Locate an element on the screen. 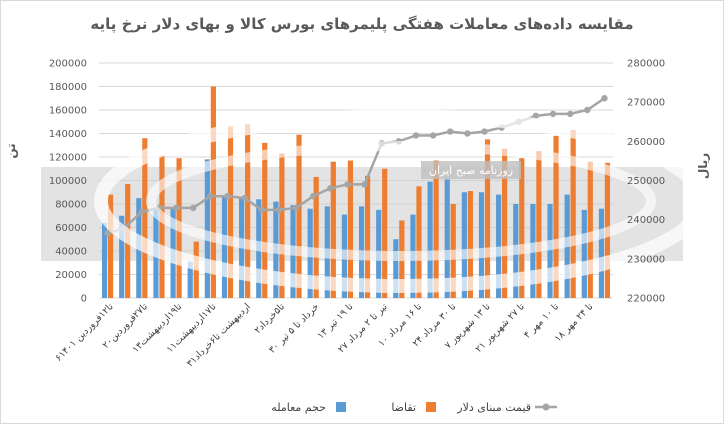 The height and width of the screenshot is (424, 724). legend-label: حجم معامله is located at coordinates (298, 407).